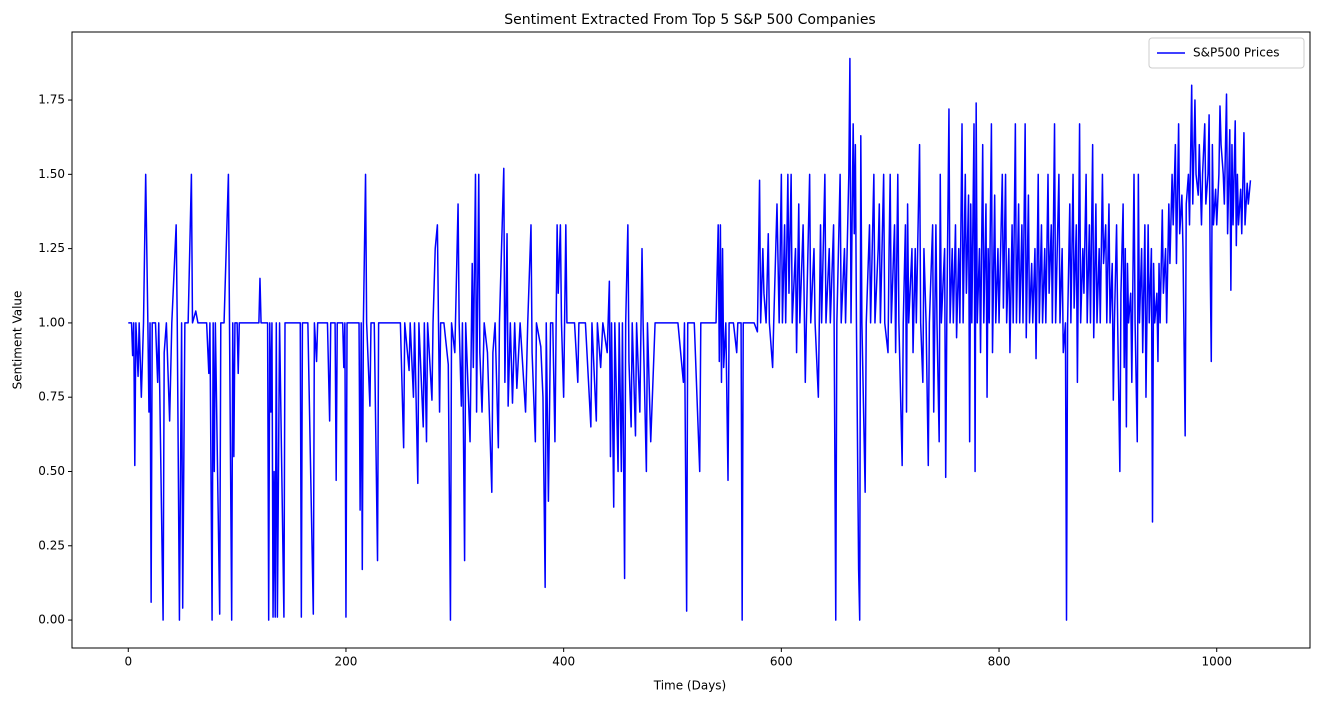  I want to click on x-tick-label: 0, so click(128, 662).